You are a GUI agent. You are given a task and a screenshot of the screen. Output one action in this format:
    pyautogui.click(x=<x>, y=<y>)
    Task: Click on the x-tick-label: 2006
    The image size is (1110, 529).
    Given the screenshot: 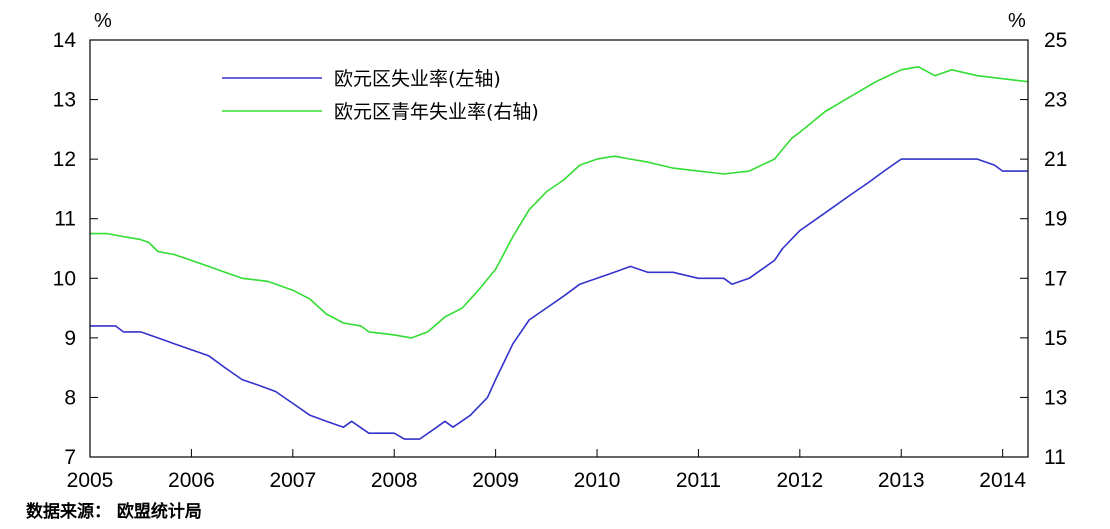 What is the action you would take?
    pyautogui.click(x=191, y=480)
    